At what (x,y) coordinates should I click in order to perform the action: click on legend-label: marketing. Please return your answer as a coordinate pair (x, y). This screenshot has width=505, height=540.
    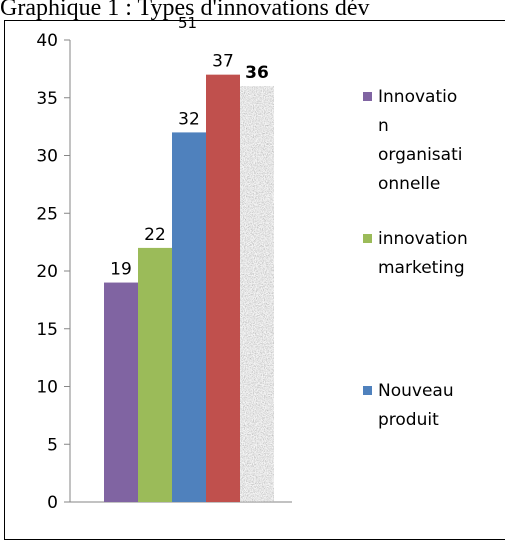
    Looking at the image, I should click on (421, 268).